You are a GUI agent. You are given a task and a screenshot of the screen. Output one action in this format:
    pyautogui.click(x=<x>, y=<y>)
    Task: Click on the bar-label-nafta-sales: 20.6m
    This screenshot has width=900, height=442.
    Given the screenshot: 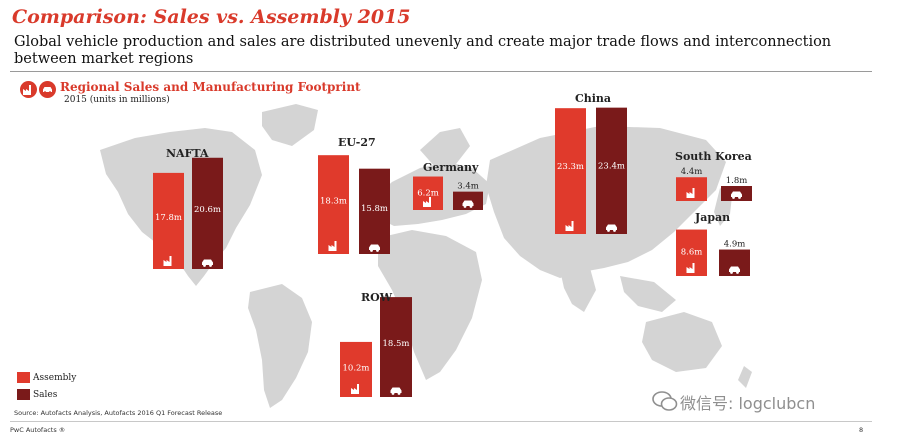 What is the action you would take?
    pyautogui.click(x=207, y=210)
    